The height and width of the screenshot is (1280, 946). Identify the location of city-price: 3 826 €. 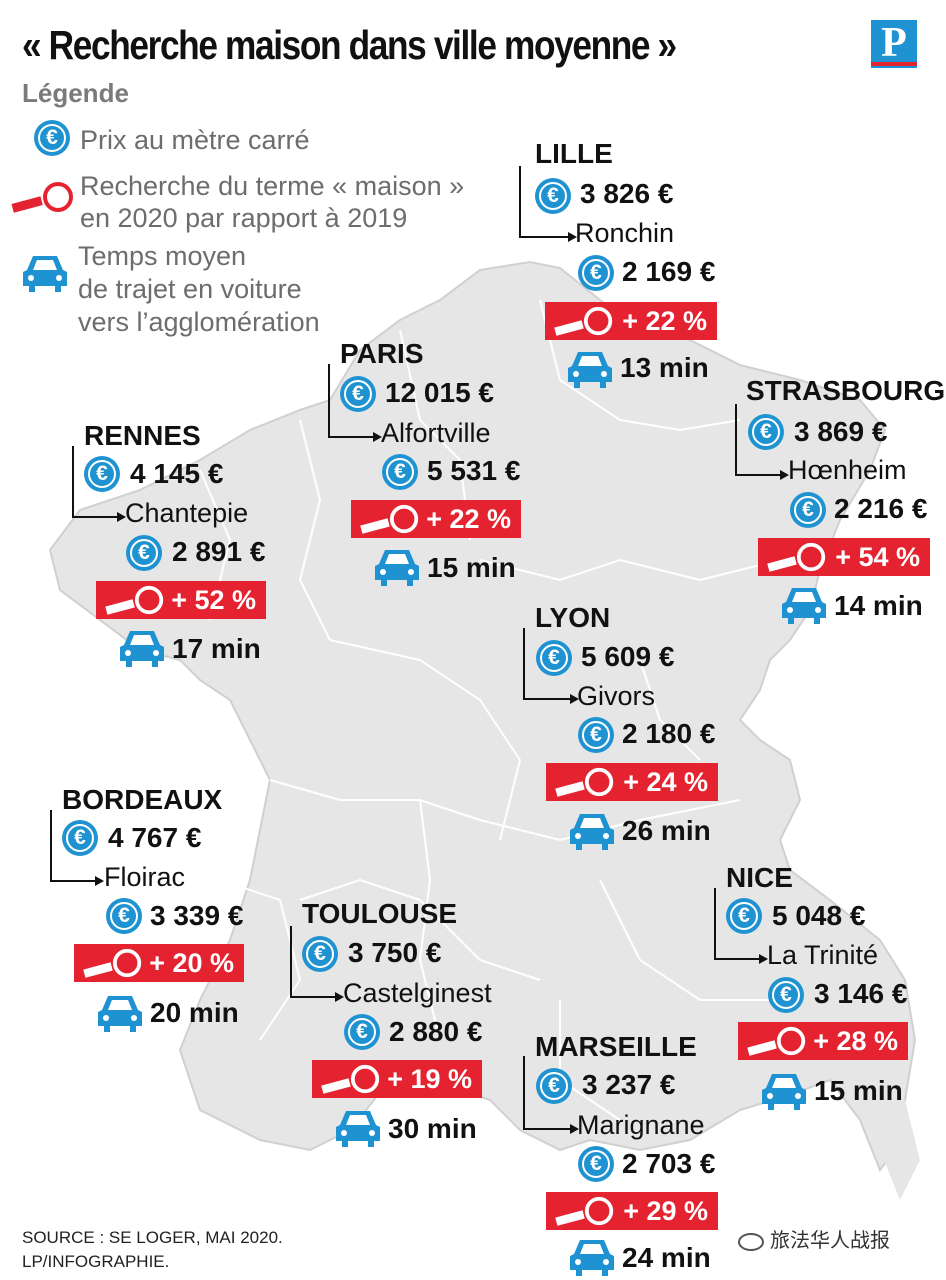
(627, 193).